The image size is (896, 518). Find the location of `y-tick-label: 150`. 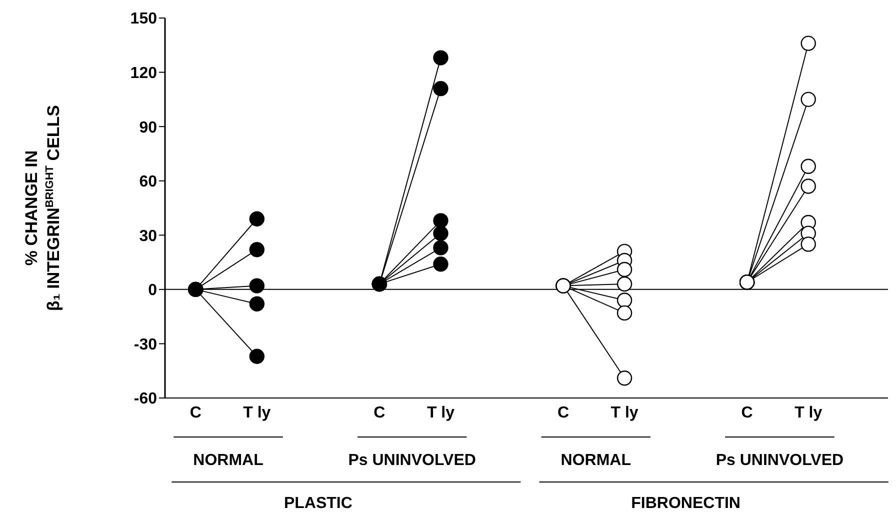

y-tick-label: 150 is located at coordinates (144, 19).